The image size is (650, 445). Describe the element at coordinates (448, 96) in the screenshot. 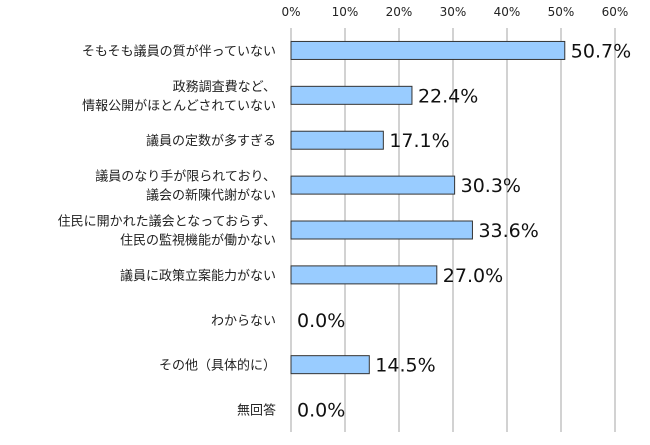

I see `data-label: 22.4%` at that location.